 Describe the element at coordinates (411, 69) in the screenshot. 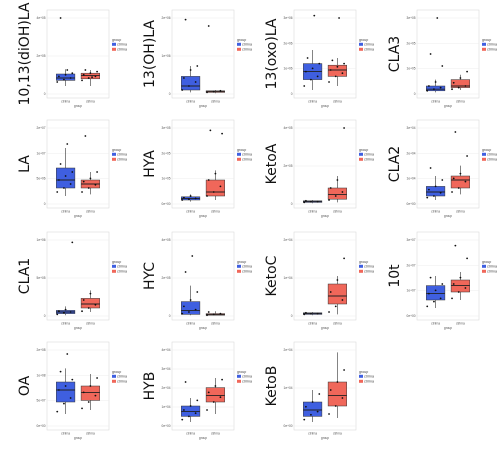

I see `y-tick-label: 1e+05` at that location.